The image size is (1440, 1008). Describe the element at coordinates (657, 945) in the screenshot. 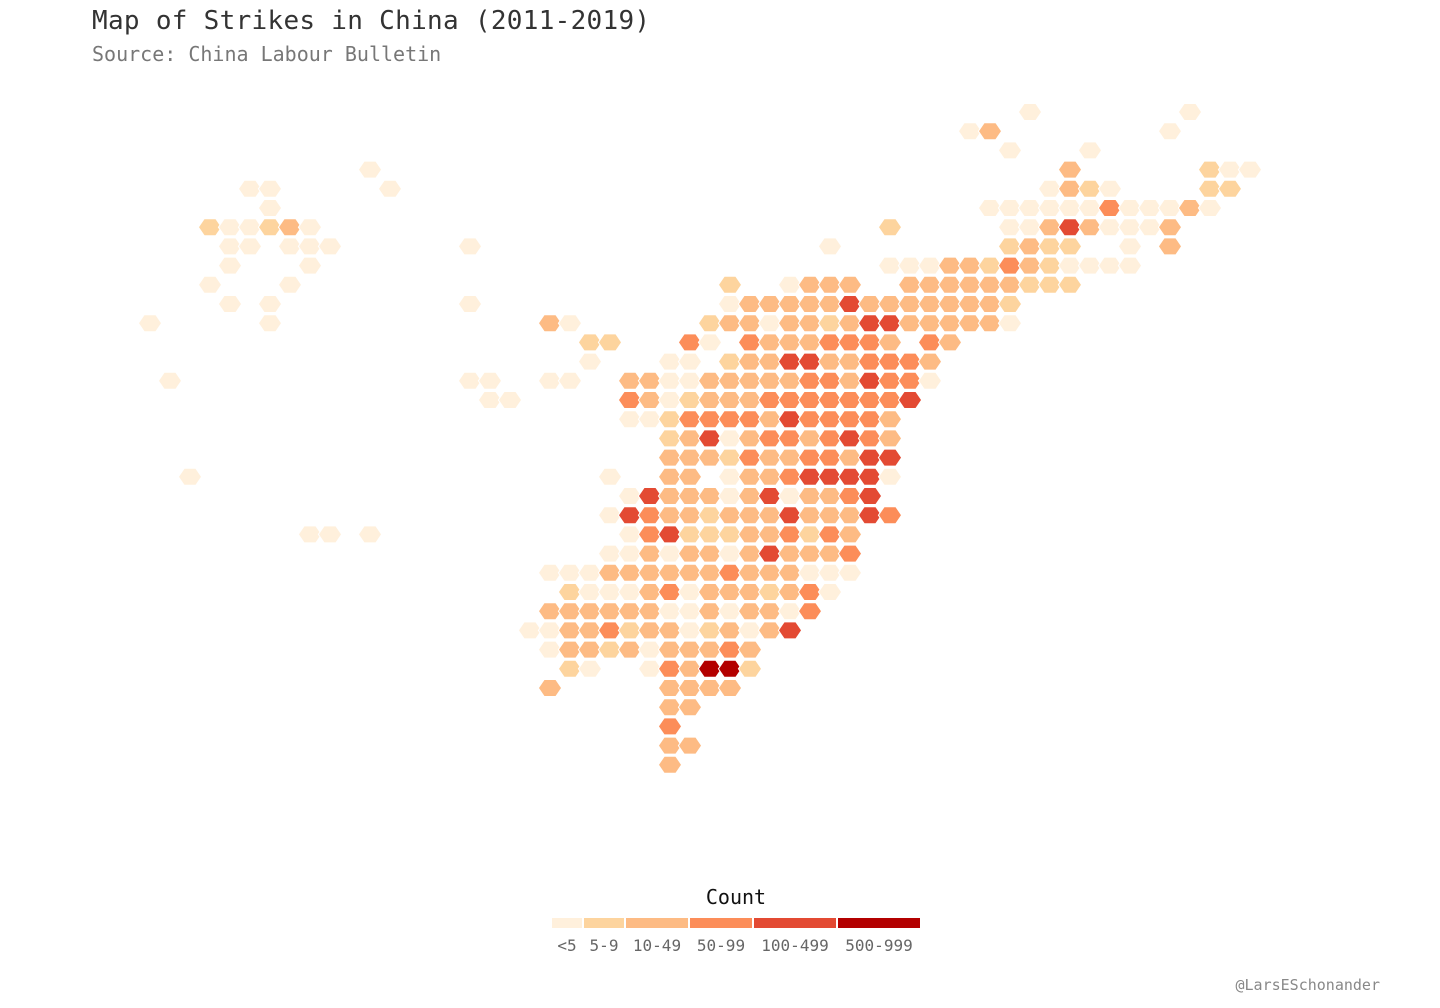

I see `legend-label-2: 10-49` at that location.